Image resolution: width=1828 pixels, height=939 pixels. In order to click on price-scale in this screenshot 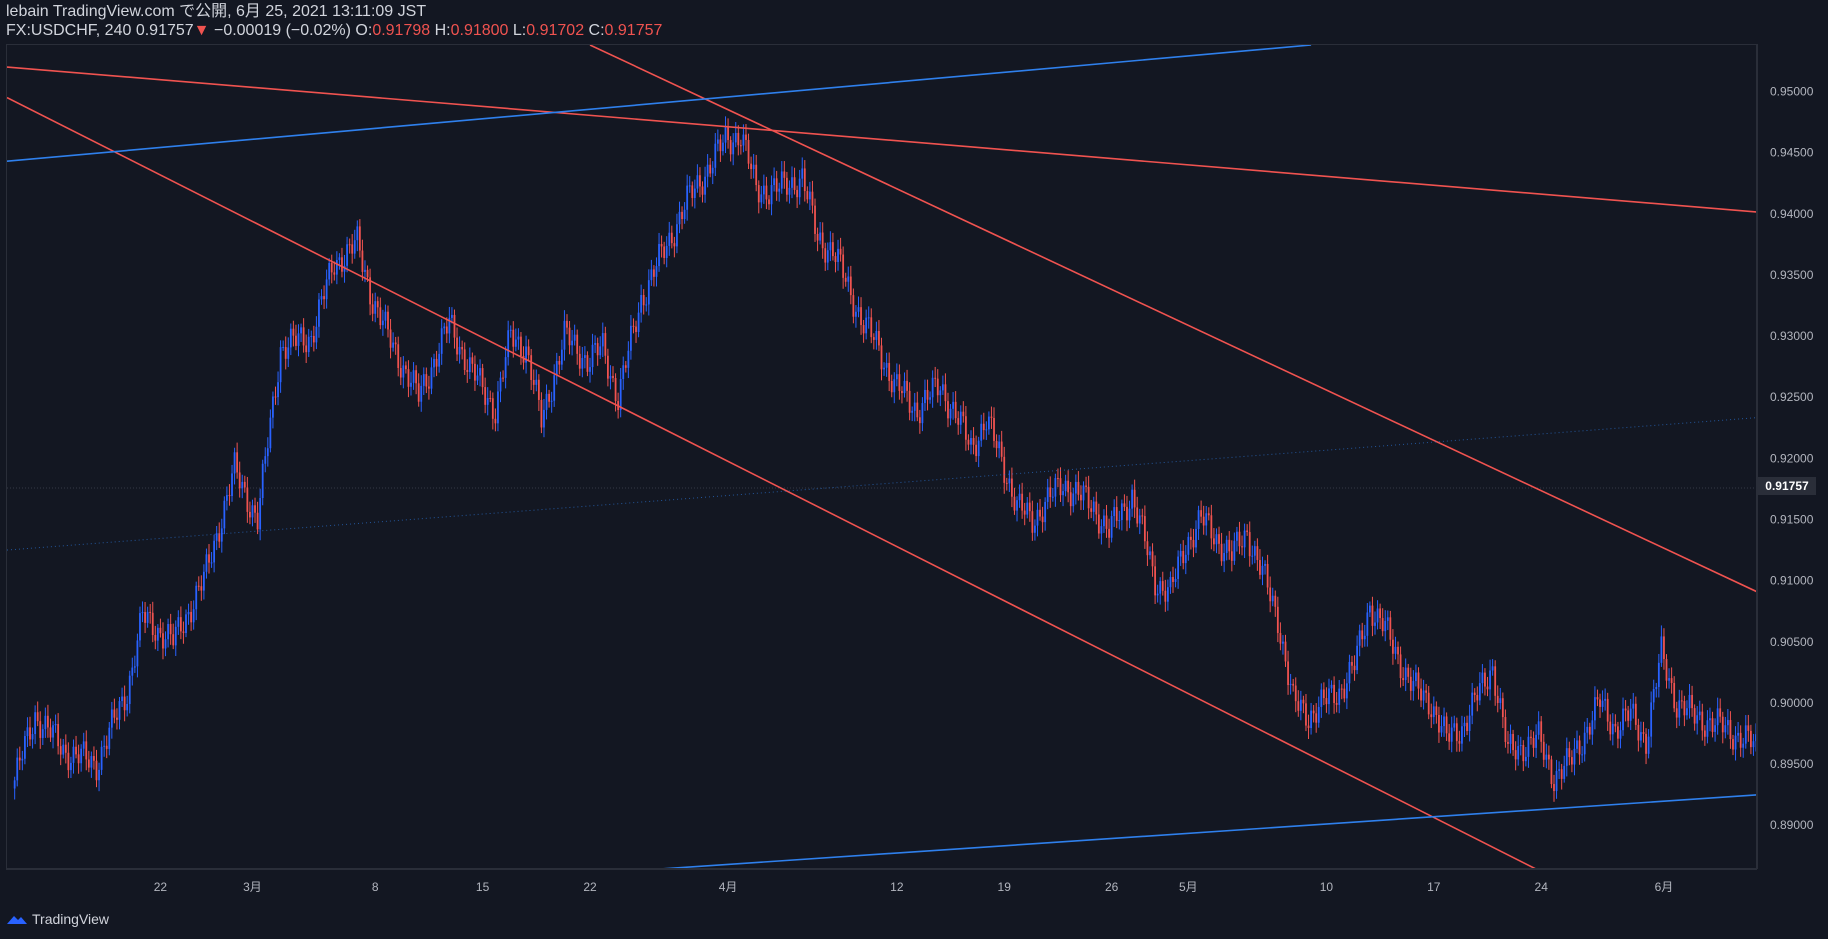, I will do `click(1792, 456)`.